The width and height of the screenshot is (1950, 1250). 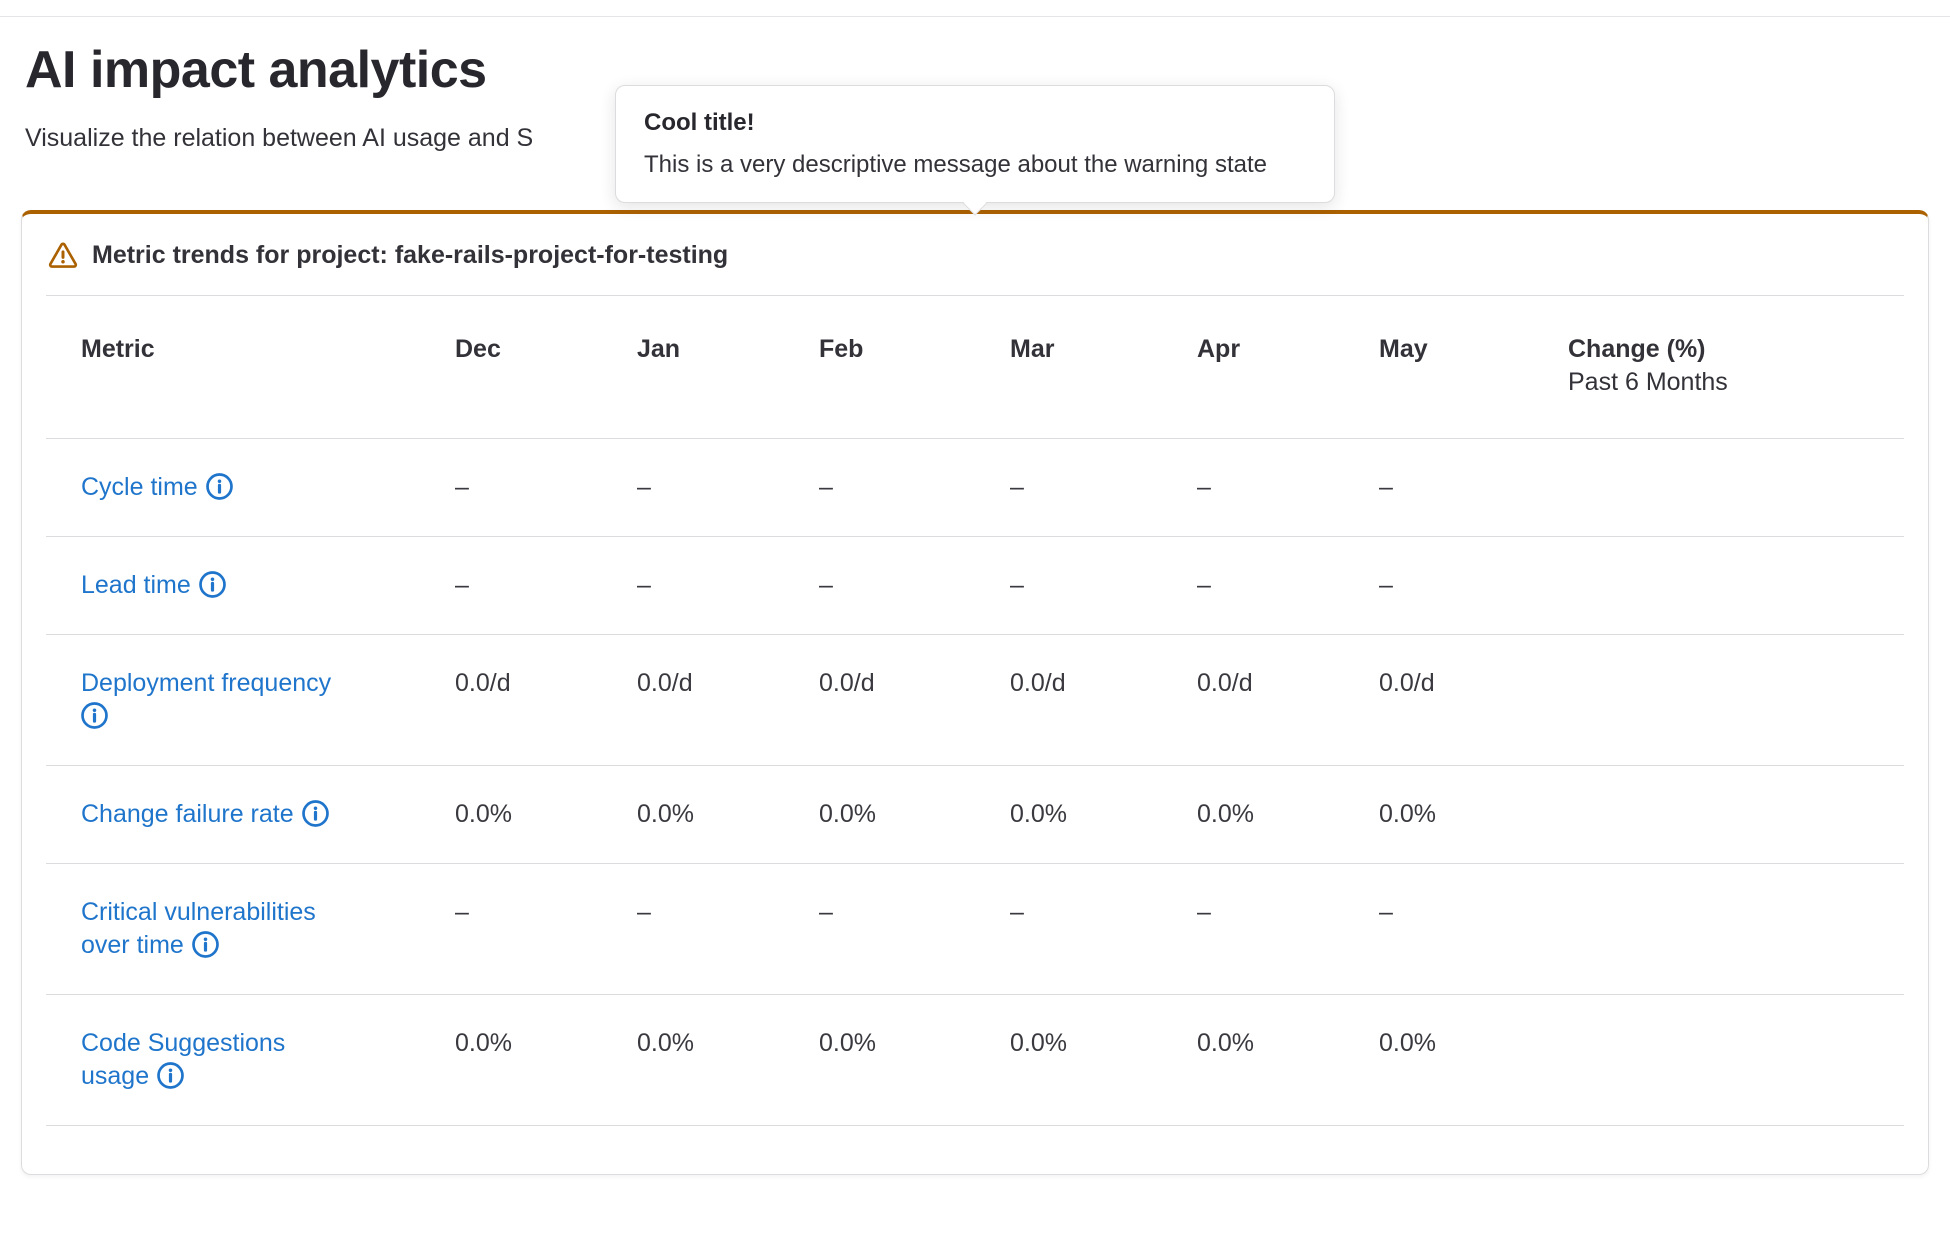 What do you see at coordinates (198, 928) in the screenshot?
I see `metric-link-critical-vulnerabilities: Critical vulnerabilities over time` at bounding box center [198, 928].